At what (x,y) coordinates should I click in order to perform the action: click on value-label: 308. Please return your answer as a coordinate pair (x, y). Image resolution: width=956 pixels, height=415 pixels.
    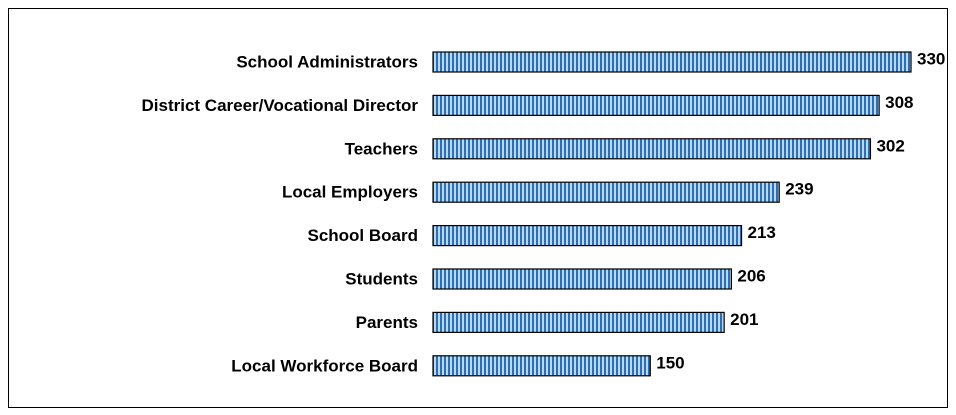
    Looking at the image, I should click on (899, 102).